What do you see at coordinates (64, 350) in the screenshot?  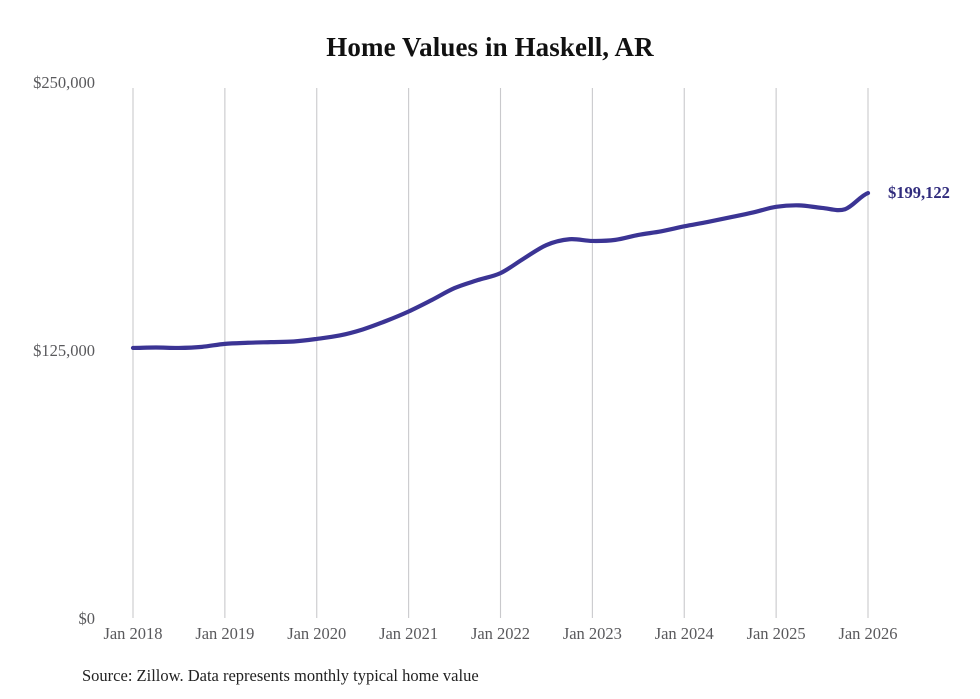 I see `y-axis-tick-label: $125,000` at bounding box center [64, 350].